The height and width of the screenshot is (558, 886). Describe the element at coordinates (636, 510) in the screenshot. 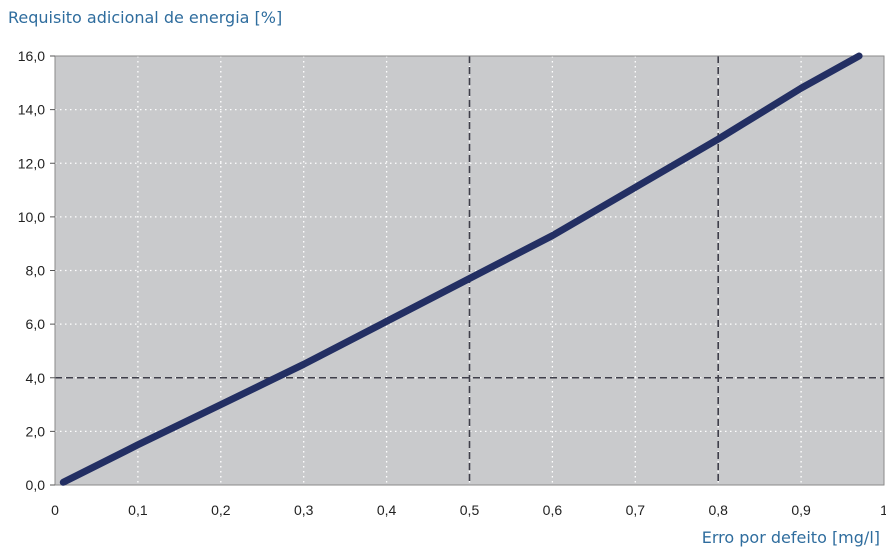

I see `x-tick-label: 0,7` at that location.